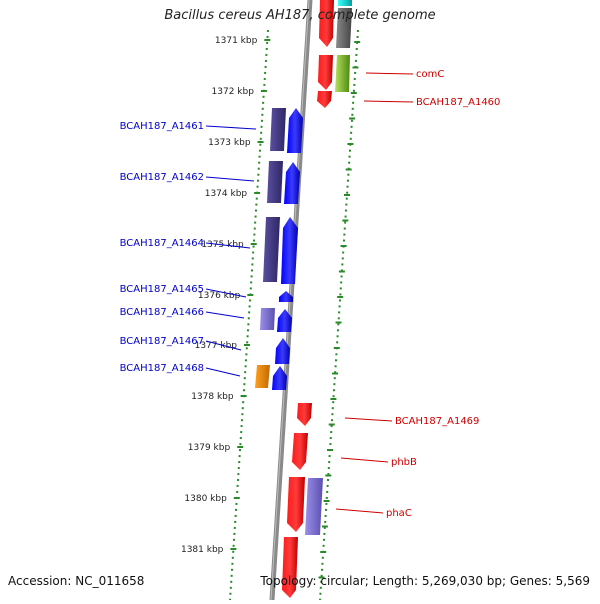 The height and width of the screenshot is (604, 600). I want to click on gene-phbb, so click(300, 451).